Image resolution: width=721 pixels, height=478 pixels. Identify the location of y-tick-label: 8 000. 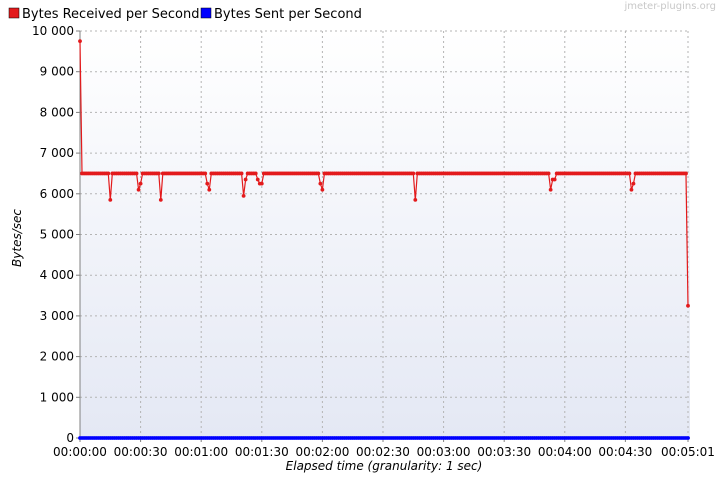
(57, 112).